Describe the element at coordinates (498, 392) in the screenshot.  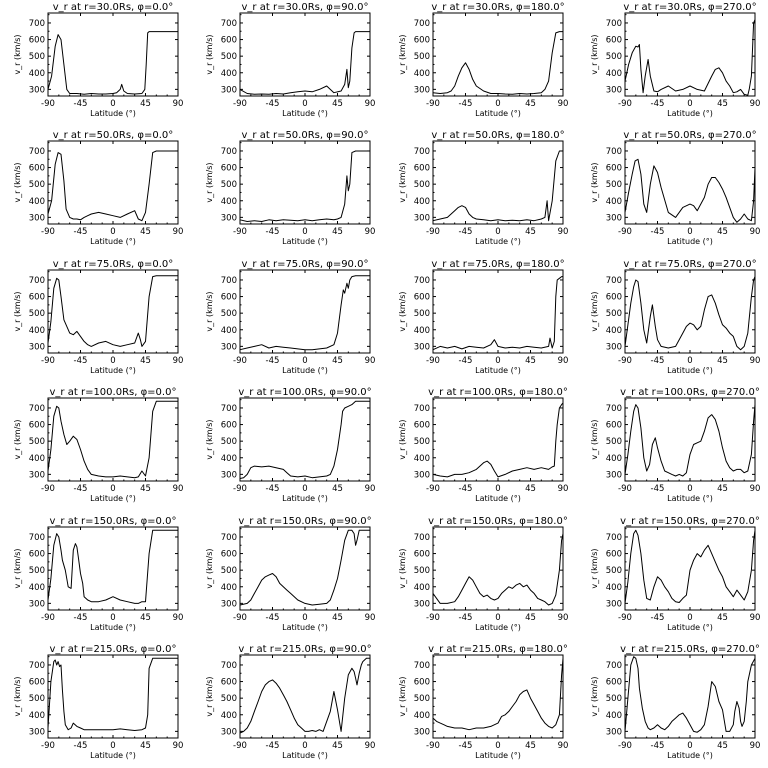
I see `subplot-title: v_r at r=100.0Rs, φ=180.0°` at that location.